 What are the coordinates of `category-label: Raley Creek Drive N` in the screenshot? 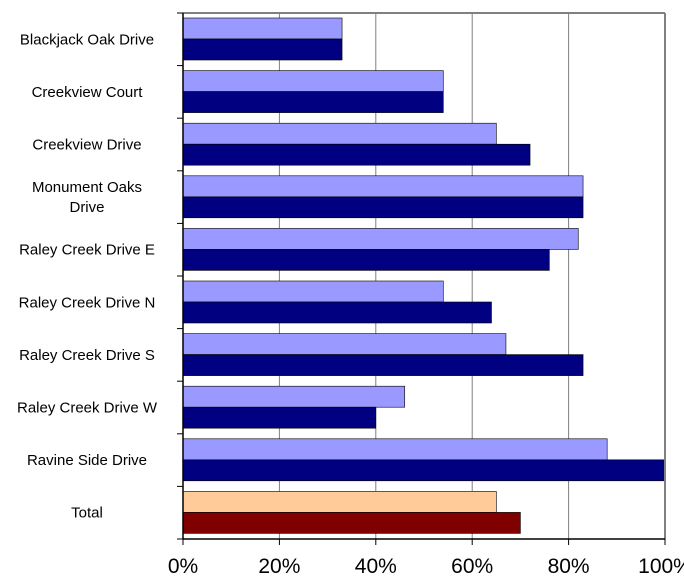 It's located at (87, 302).